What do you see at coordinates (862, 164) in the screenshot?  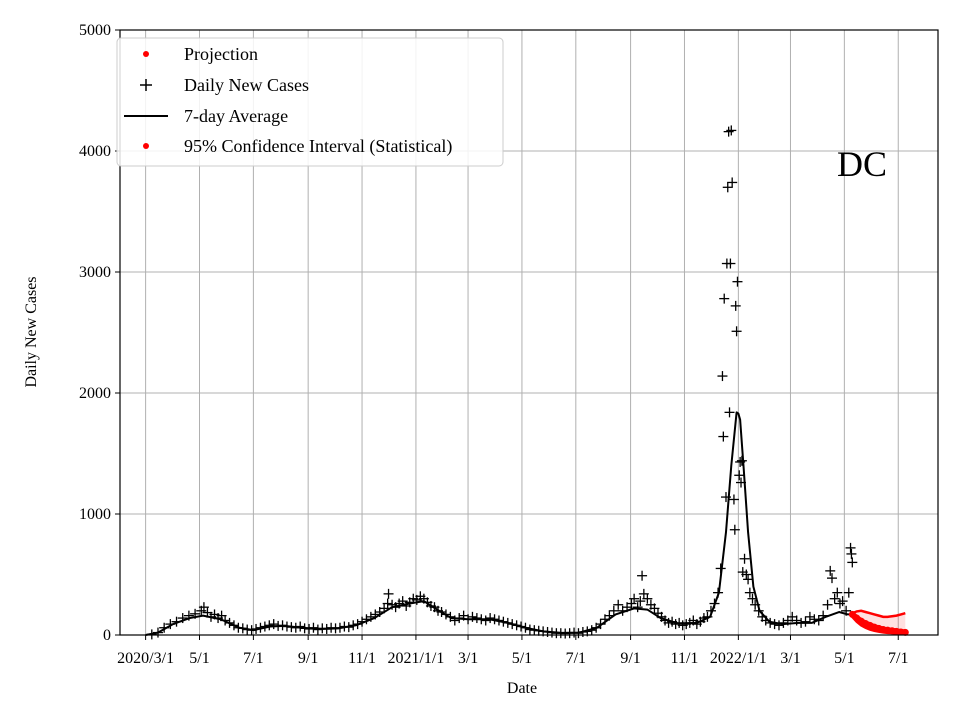 I see `region-annotation: DC` at bounding box center [862, 164].